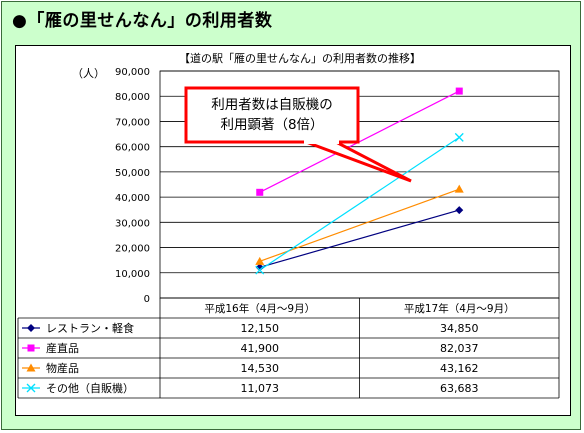 This screenshot has width=584, height=433. I want to click on y-tick-label: 20,000, so click(132, 249).